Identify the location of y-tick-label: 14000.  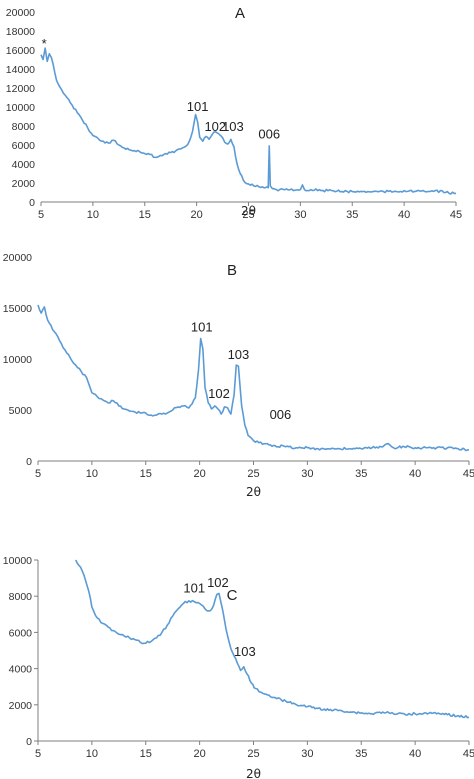
(20, 70).